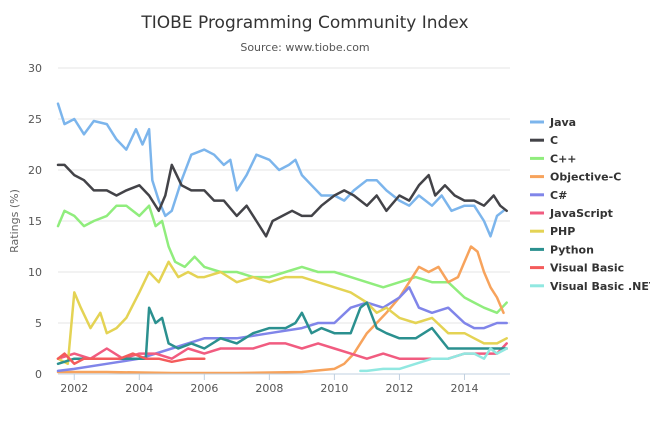 Image resolution: width=650 pixels, height=422 pixels. What do you see at coordinates (139, 388) in the screenshot?
I see `x-tick-label: 2004` at bounding box center [139, 388].